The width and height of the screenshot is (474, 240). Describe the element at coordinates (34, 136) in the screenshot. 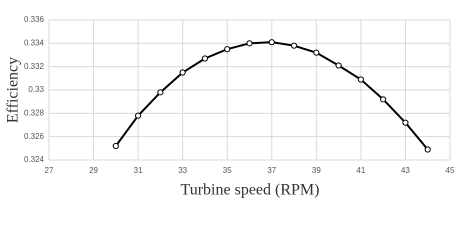

I see `y-tick-label: 0.326` at that location.